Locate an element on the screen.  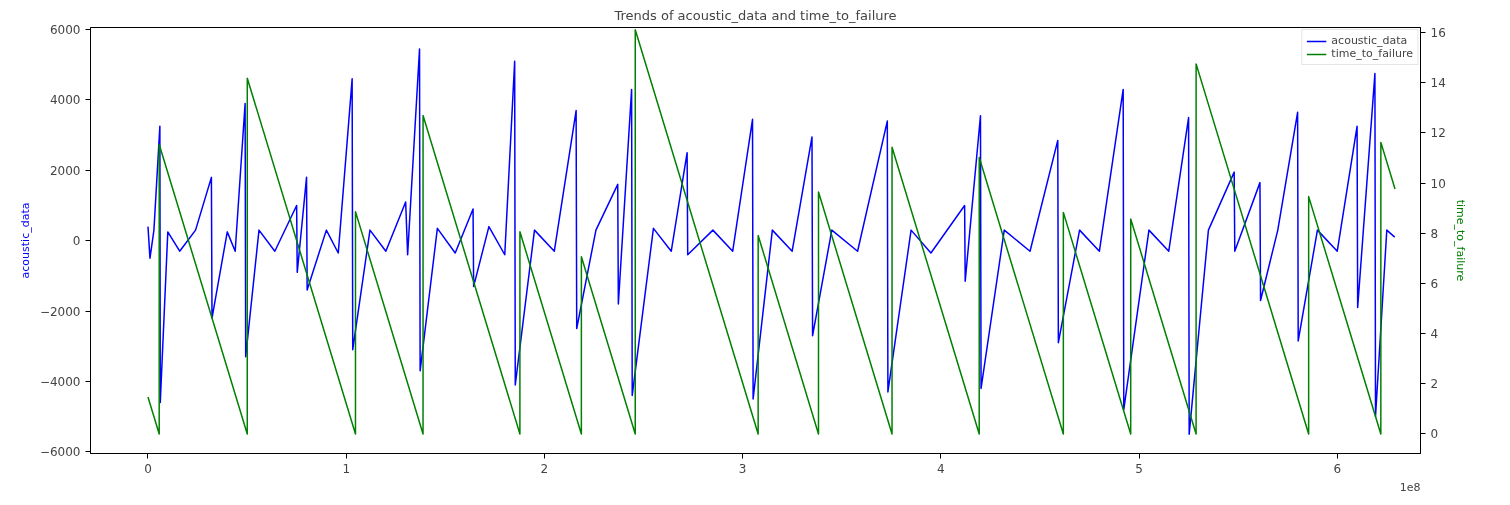
y-tick-label: 4000 is located at coordinates (65, 100).